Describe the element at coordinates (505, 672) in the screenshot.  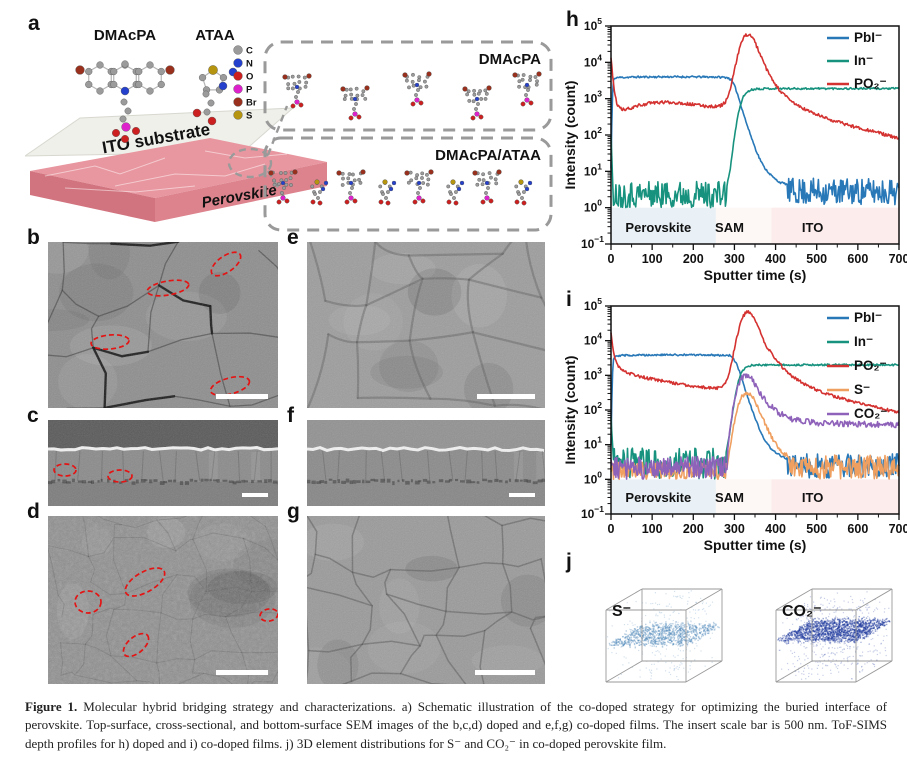
I see `scale-bar` at that location.